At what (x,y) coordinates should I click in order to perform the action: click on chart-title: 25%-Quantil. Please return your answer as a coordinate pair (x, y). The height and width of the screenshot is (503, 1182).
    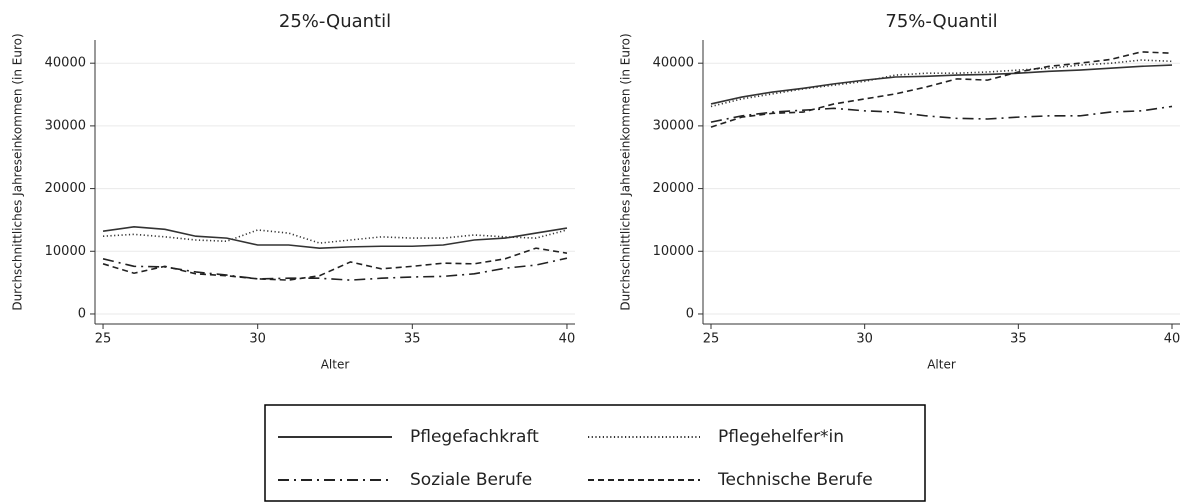
    Looking at the image, I should click on (335, 21).